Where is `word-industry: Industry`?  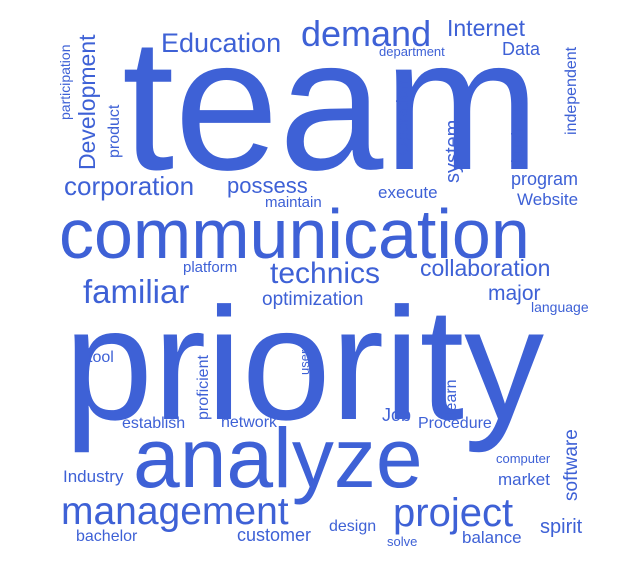
word-industry: Industry is located at coordinates (93, 476).